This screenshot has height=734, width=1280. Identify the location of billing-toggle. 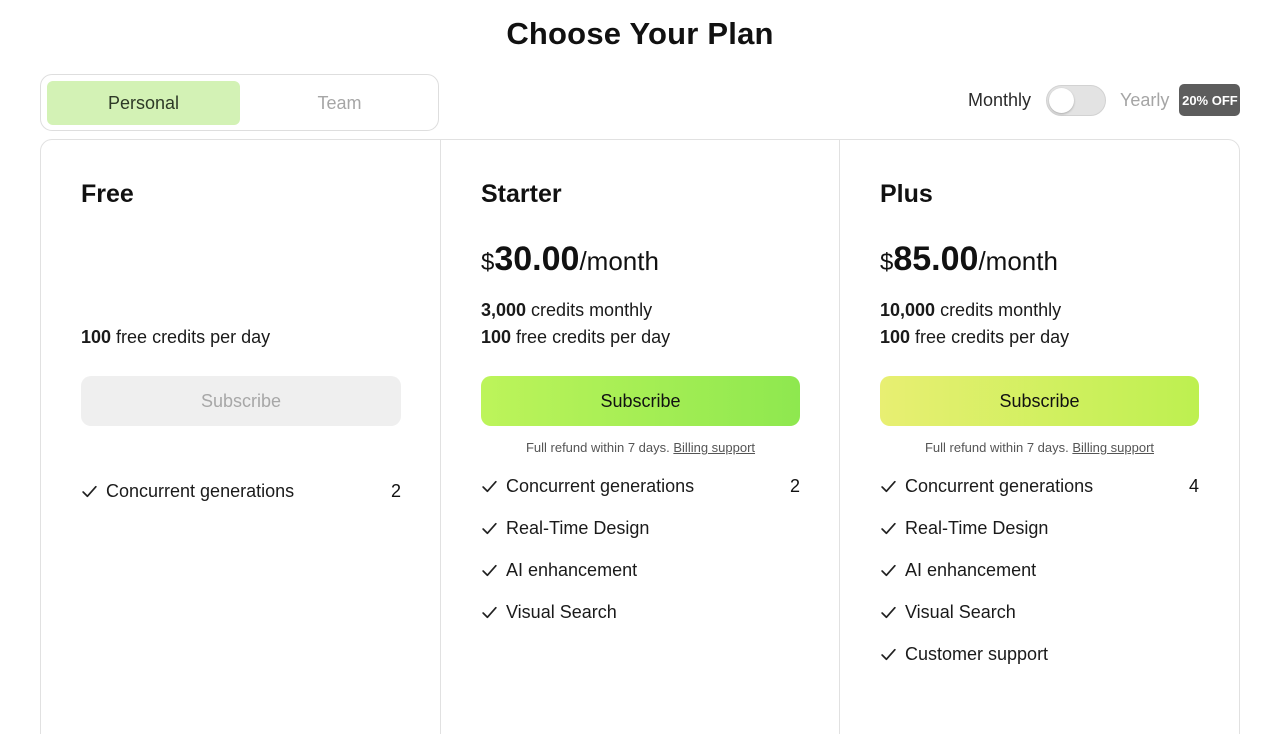
(1076, 100).